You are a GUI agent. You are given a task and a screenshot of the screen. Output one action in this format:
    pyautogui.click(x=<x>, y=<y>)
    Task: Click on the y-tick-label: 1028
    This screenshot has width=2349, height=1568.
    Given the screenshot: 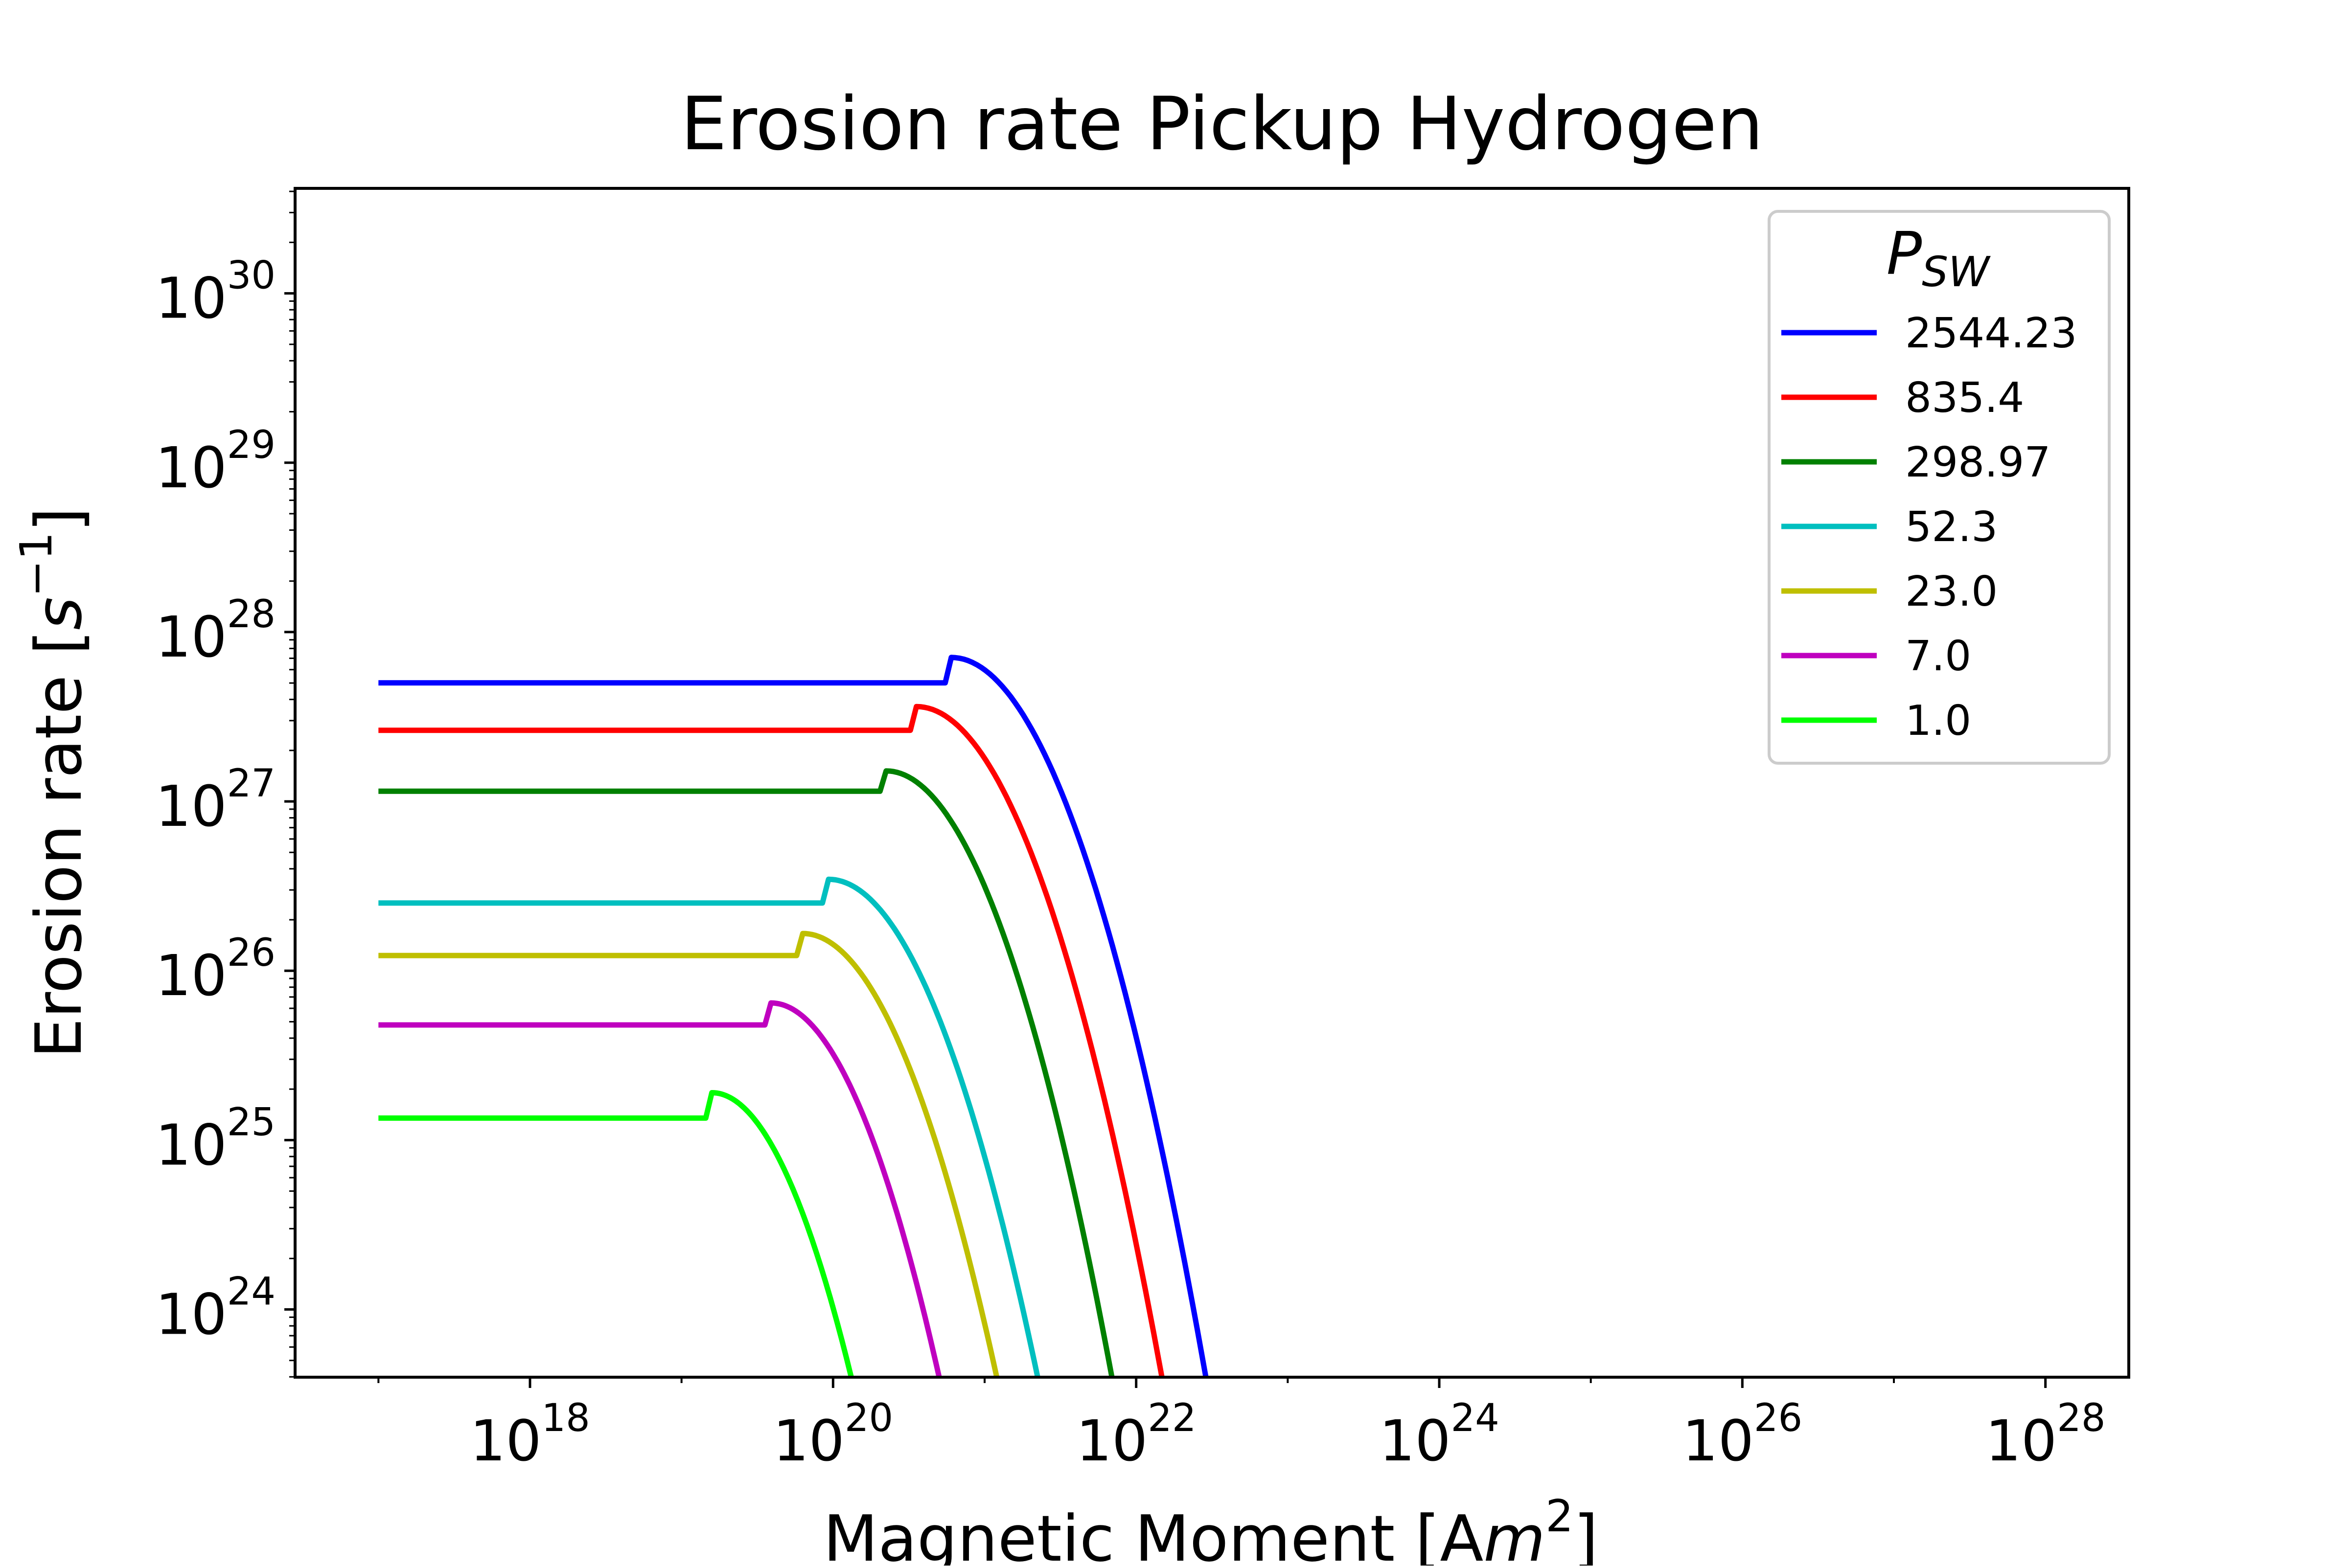 What is the action you would take?
    pyautogui.click(x=215, y=631)
    